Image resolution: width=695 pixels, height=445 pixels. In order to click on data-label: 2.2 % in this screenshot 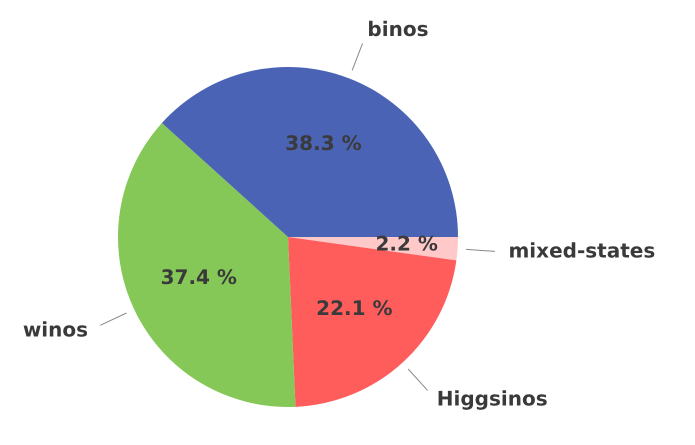, I will do `click(406, 243)`.